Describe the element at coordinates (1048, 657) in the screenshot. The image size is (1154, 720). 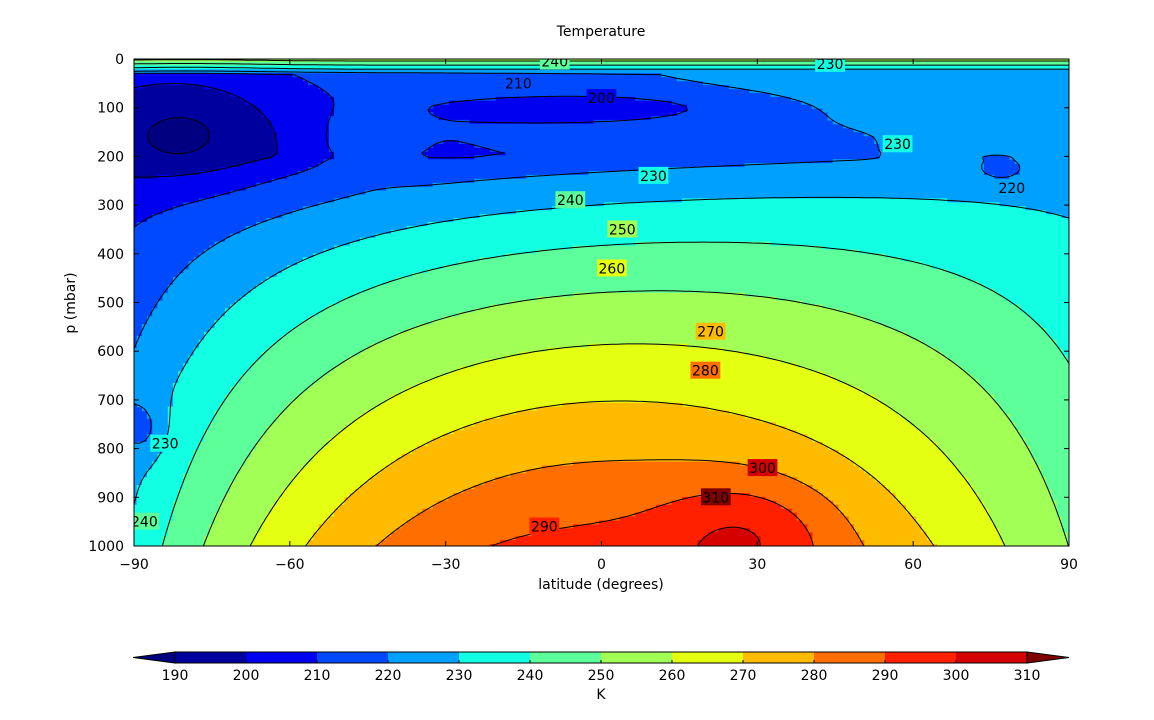
I see `colorbar-extend-high` at that location.